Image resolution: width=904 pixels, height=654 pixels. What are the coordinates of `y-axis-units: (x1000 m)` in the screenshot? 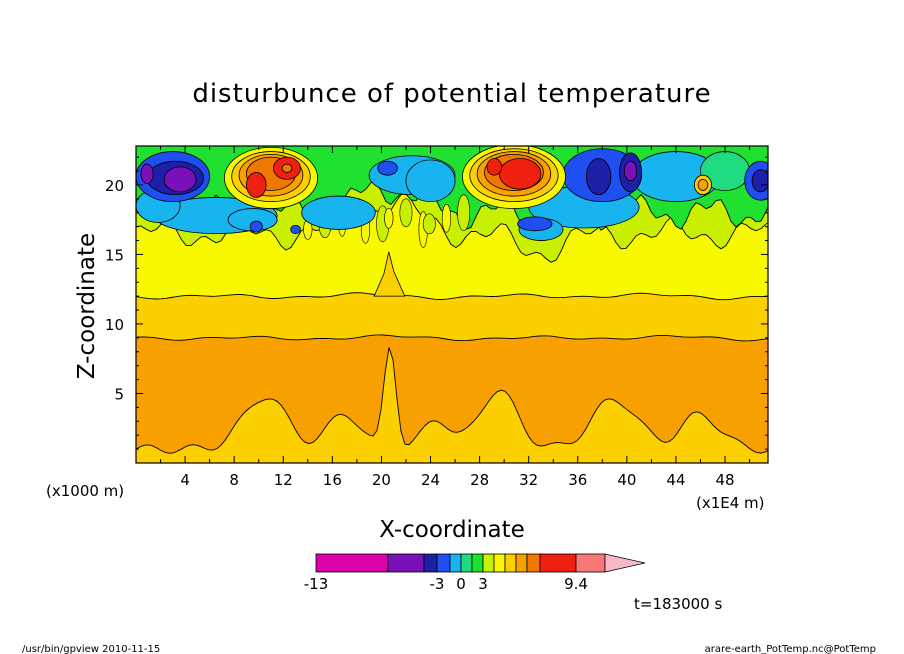 It's located at (85, 491).